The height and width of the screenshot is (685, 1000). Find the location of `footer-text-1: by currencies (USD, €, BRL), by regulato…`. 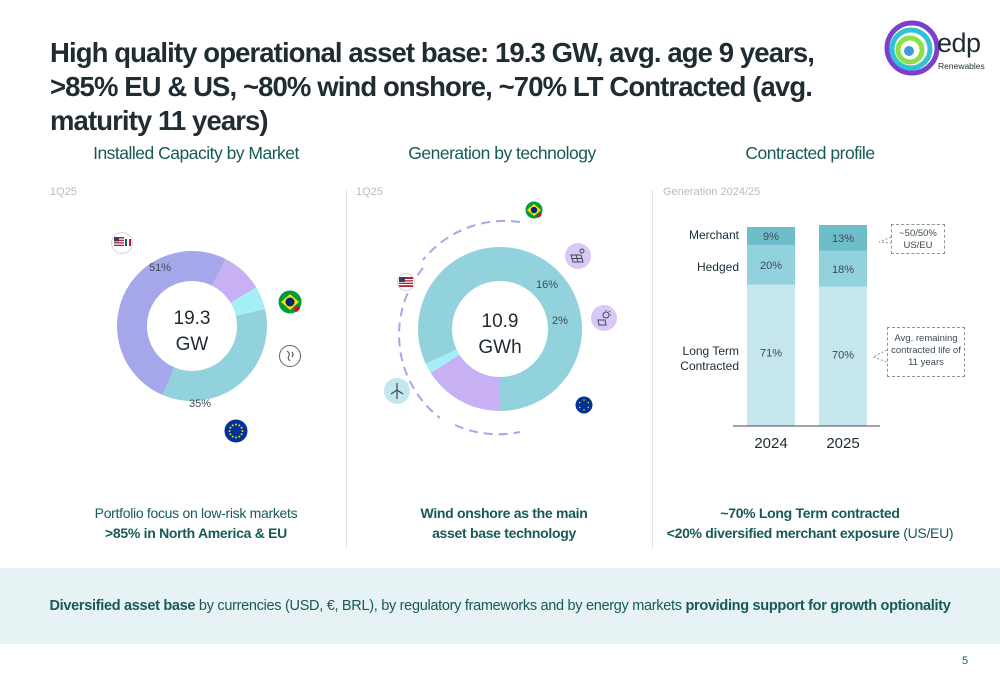

footer-text-1: by currencies (USD, €, BRL), by regulato… is located at coordinates (440, 606).